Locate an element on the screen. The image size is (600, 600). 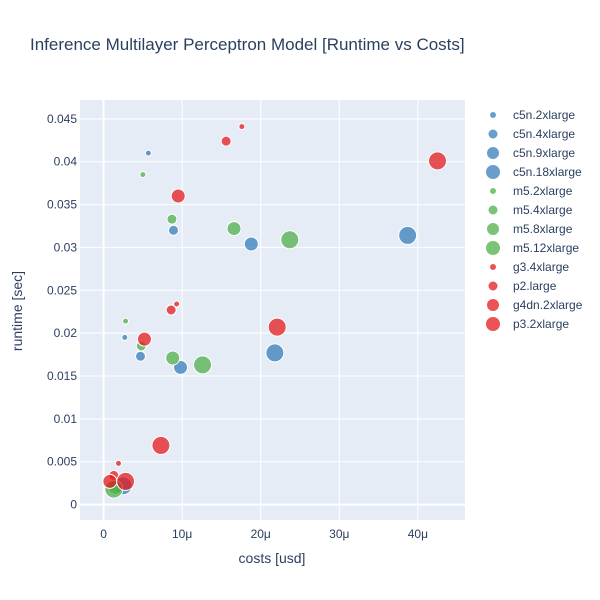
x-tick-label: 30μ is located at coordinates (339, 534).